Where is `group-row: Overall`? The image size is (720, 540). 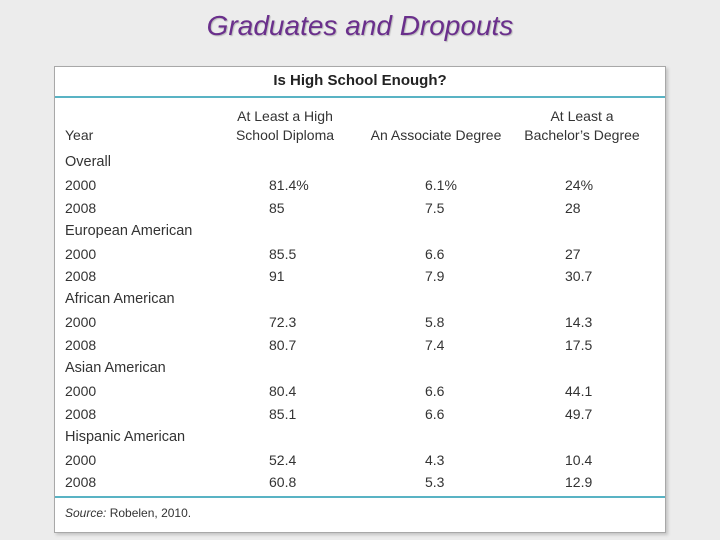 group-row: Overall is located at coordinates (360, 162).